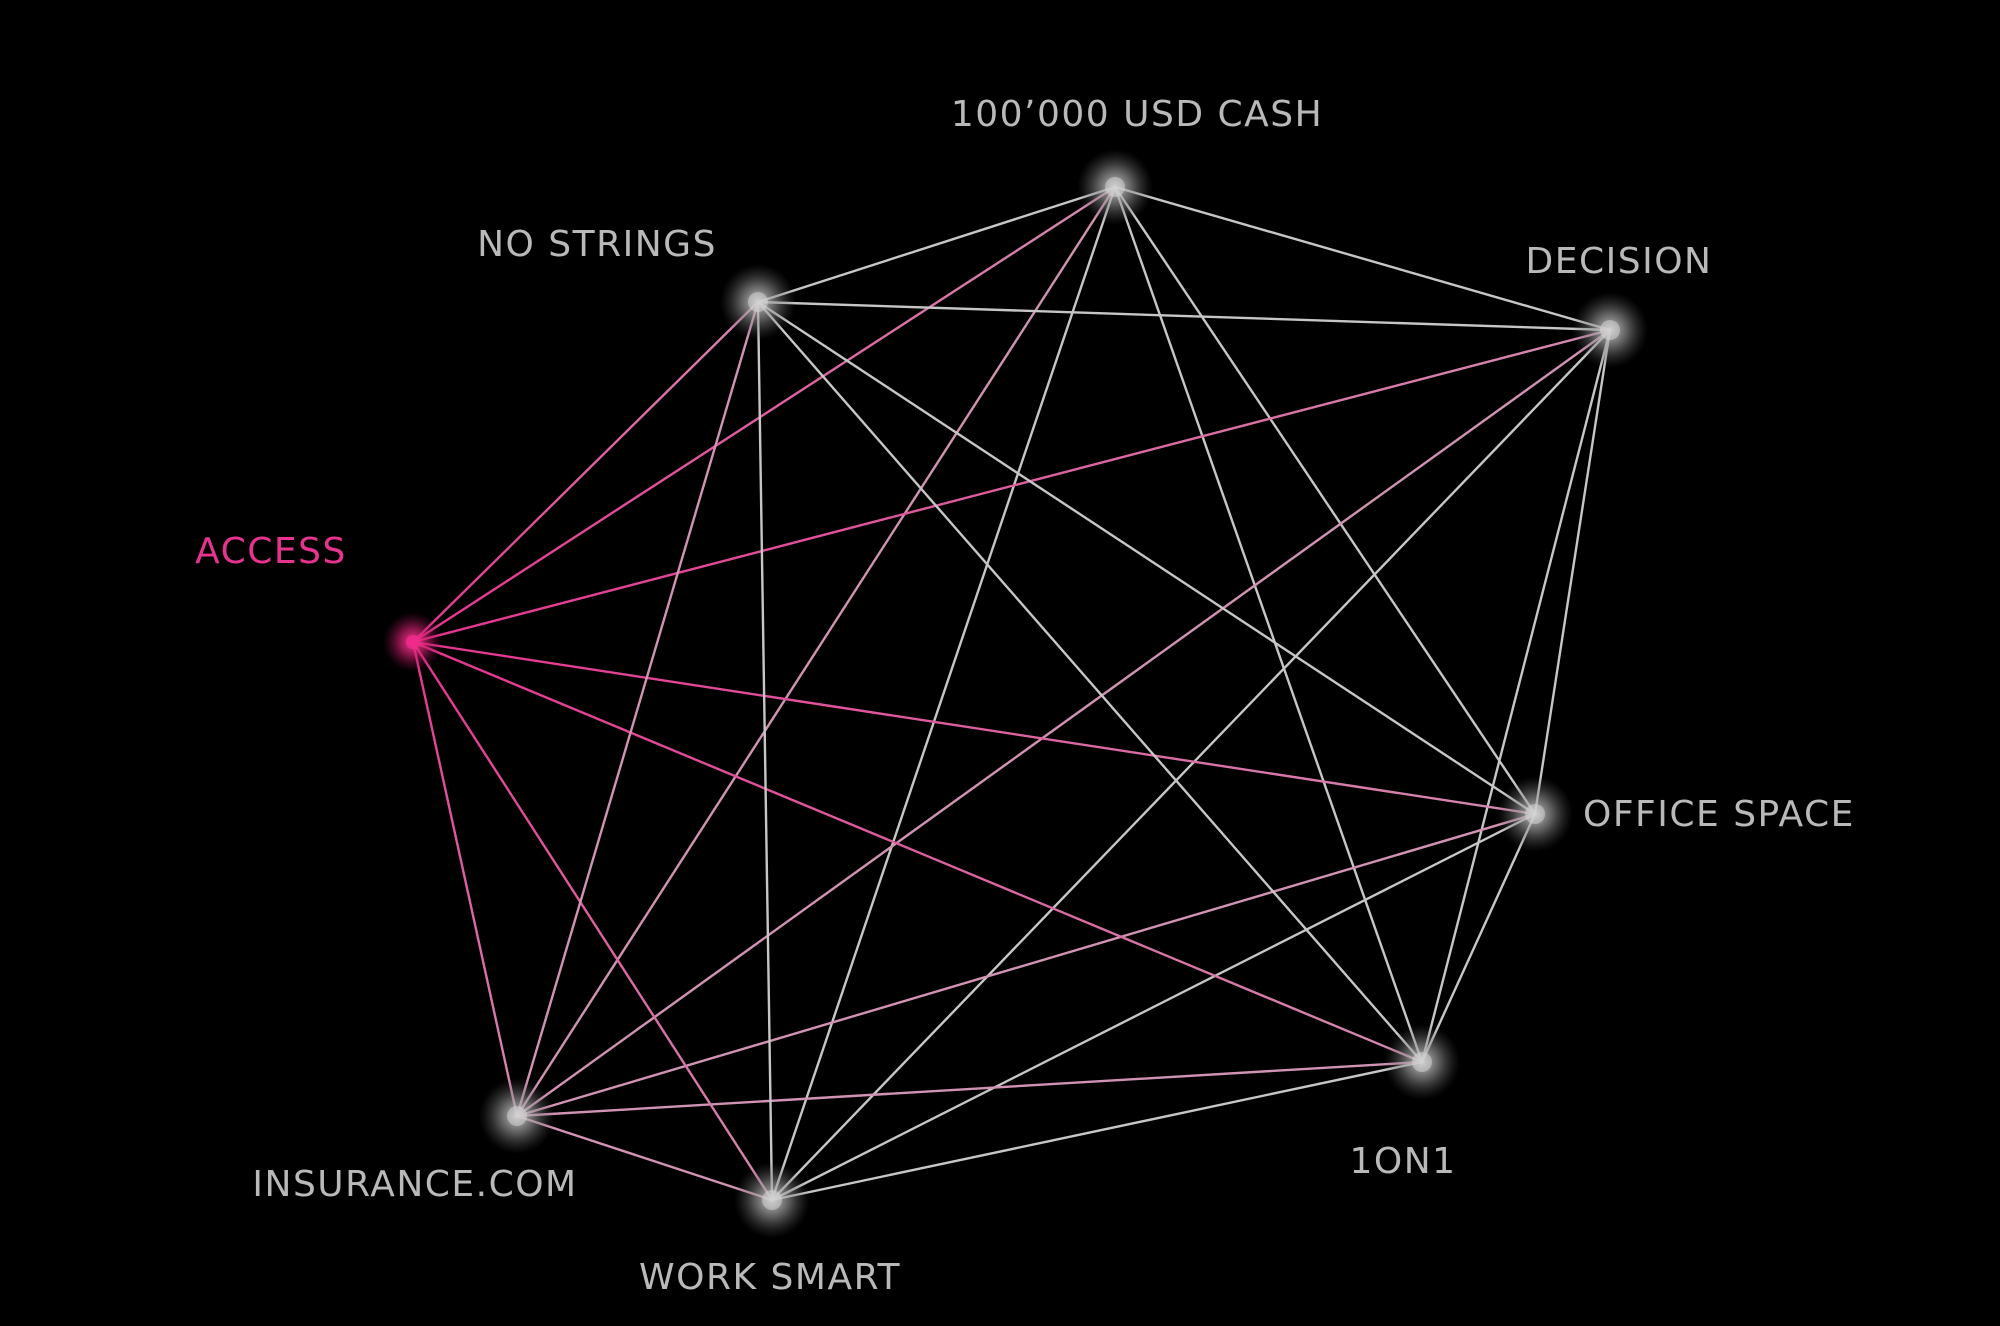  What do you see at coordinates (772, 1200) in the screenshot?
I see `node-core-worksmart` at bounding box center [772, 1200].